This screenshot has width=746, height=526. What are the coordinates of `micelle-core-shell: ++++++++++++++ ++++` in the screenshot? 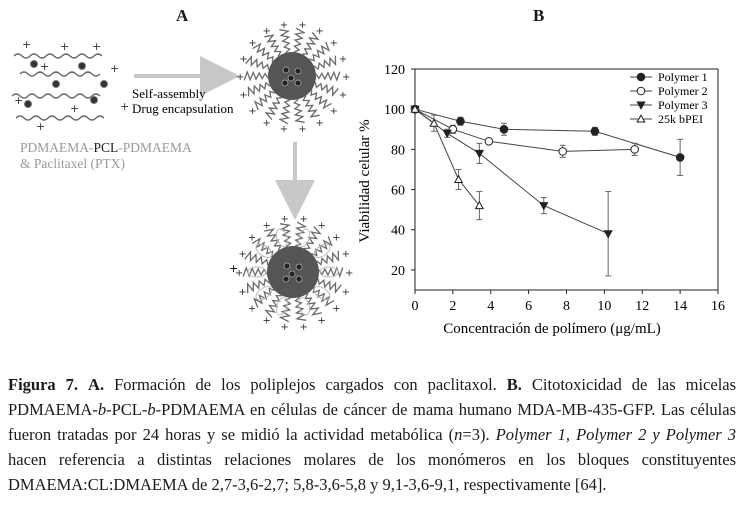 It's located at (293, 77).